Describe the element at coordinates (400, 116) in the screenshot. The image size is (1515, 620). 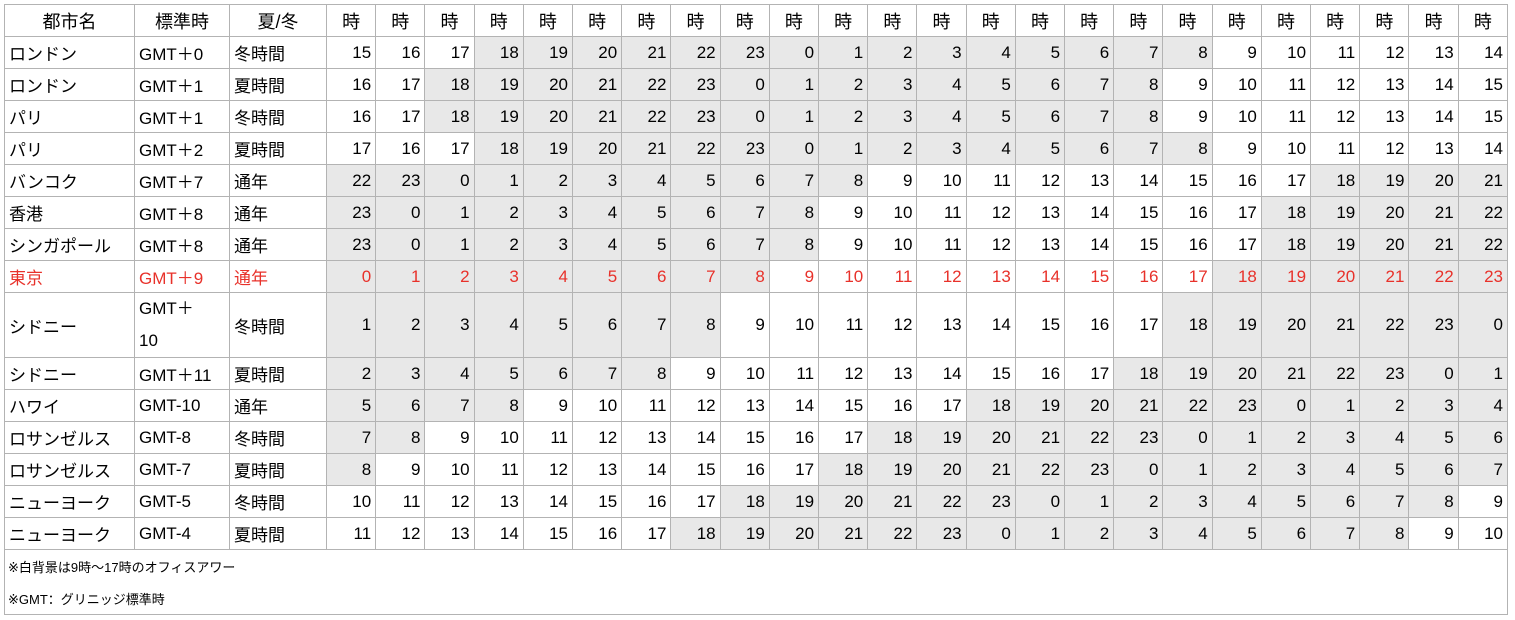
I see `hour-cell: 17` at that location.